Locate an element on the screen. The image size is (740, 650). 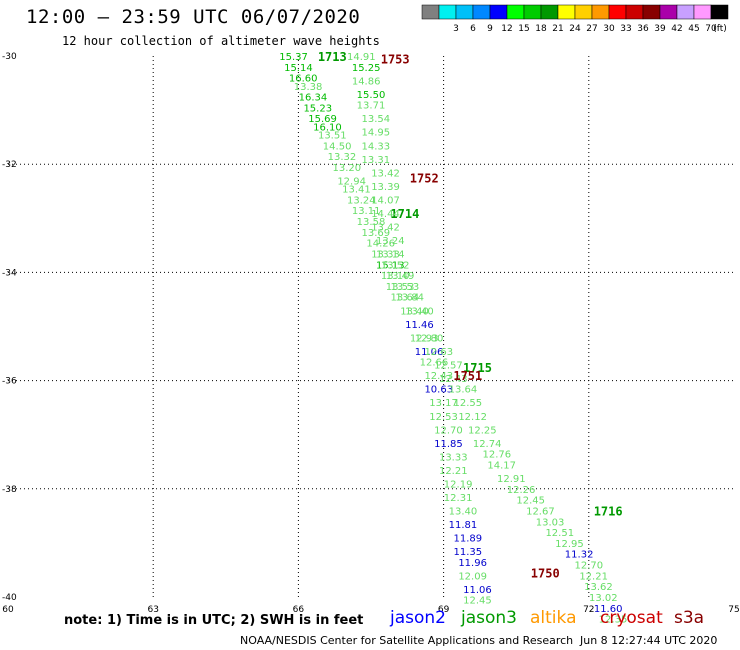
wave-height-value: 12.51 is located at coordinates (559, 533).